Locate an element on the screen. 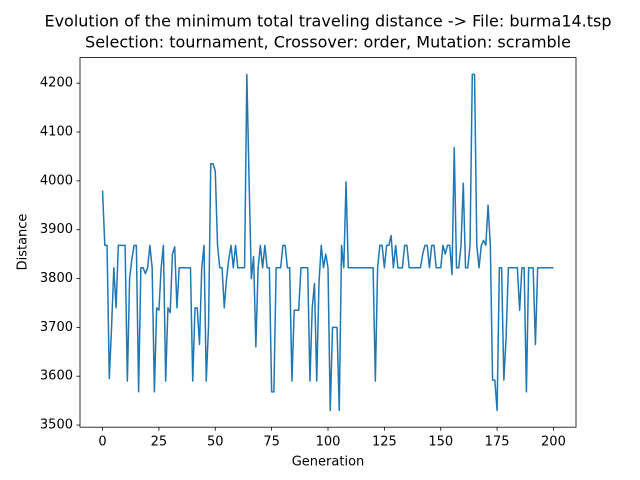  y-axis-label: Distance is located at coordinates (23, 242).